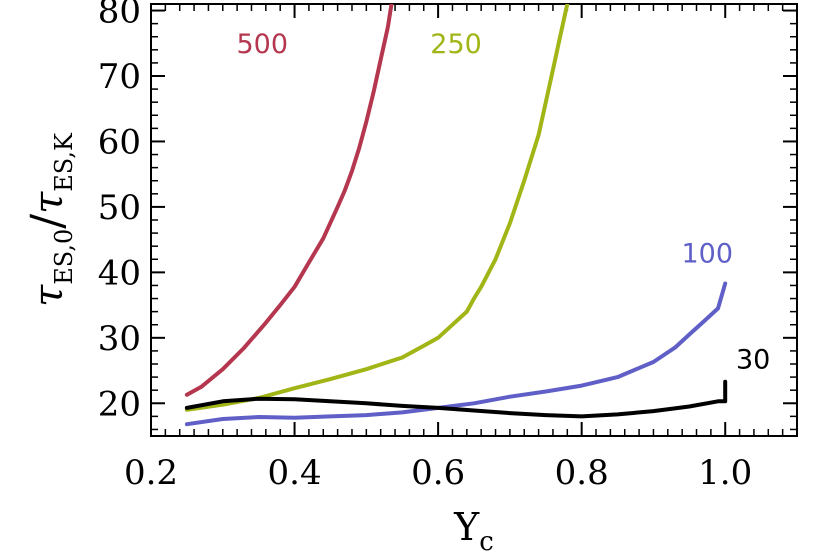 The height and width of the screenshot is (554, 830). Describe the element at coordinates (456, 44) in the screenshot. I see `series-label-250: 250` at that location.